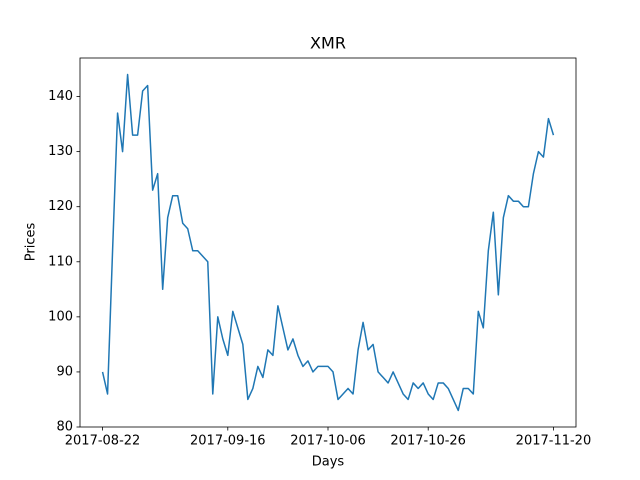 The image size is (640, 480). Describe the element at coordinates (64, 427) in the screenshot. I see `y-tick-label: 80` at that location.